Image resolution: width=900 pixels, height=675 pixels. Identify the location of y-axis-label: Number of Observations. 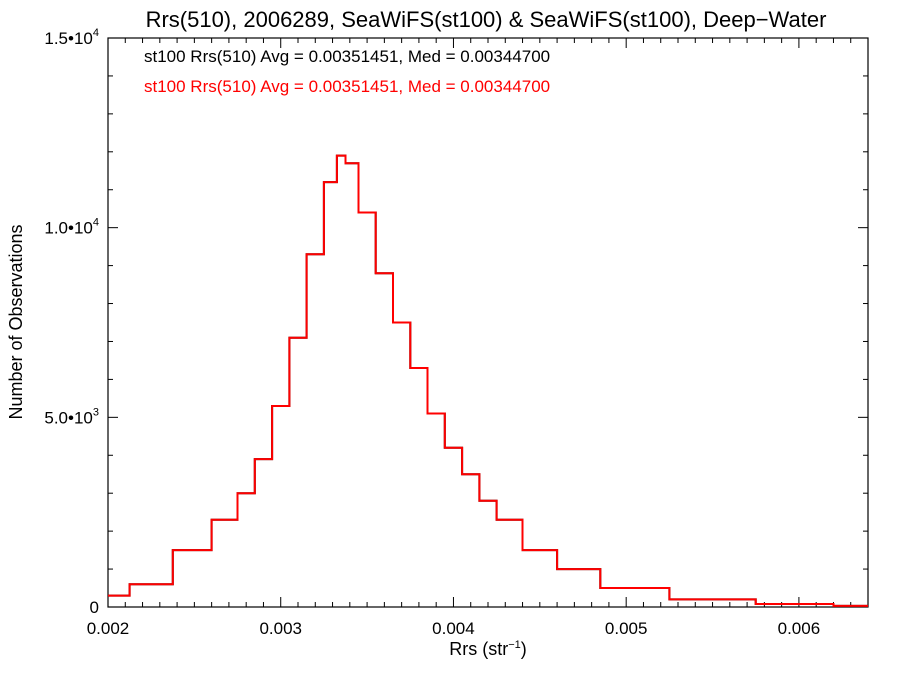
(16, 321).